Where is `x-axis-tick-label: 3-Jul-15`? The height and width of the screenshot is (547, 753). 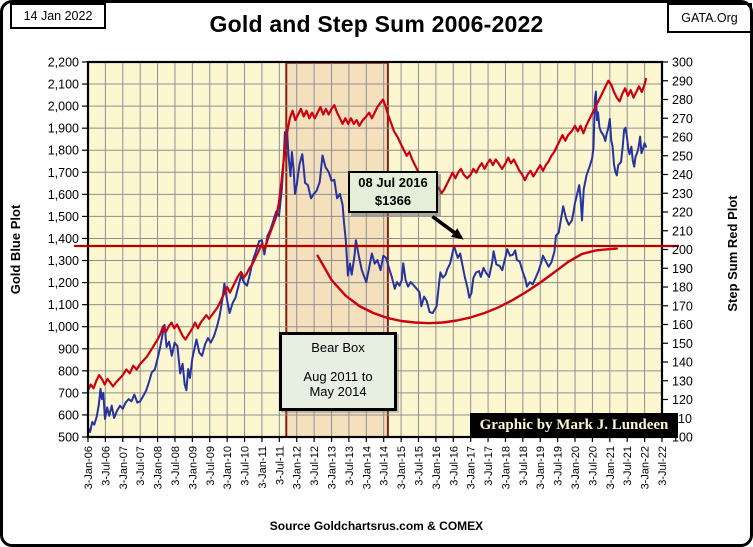 x-axis-tick-label: 3-Jul-15 is located at coordinates (419, 466).